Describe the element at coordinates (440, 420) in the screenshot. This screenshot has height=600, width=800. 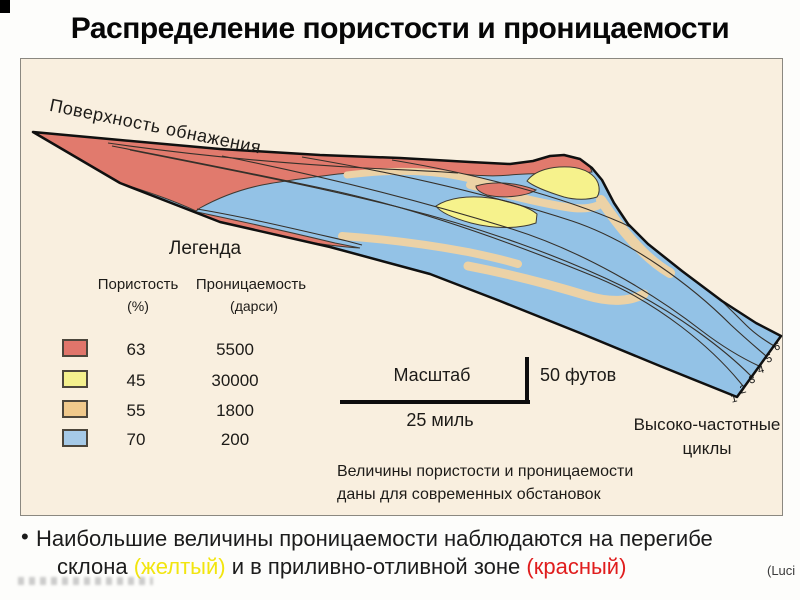
I see `scale-distance-label: 25 миль` at that location.